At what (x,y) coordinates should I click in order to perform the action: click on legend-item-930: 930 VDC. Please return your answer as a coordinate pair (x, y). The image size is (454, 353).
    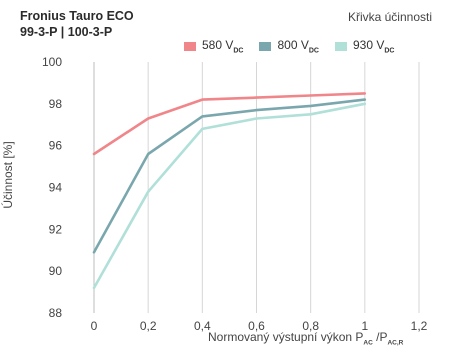
    Looking at the image, I should click on (364, 46).